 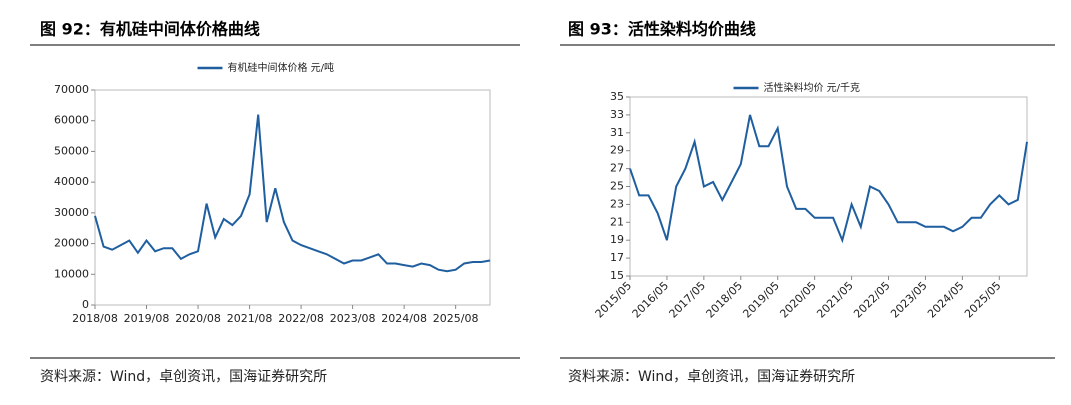 What do you see at coordinates (872, 300) in the screenshot?
I see `x-tick-label: 2022/05` at bounding box center [872, 300].